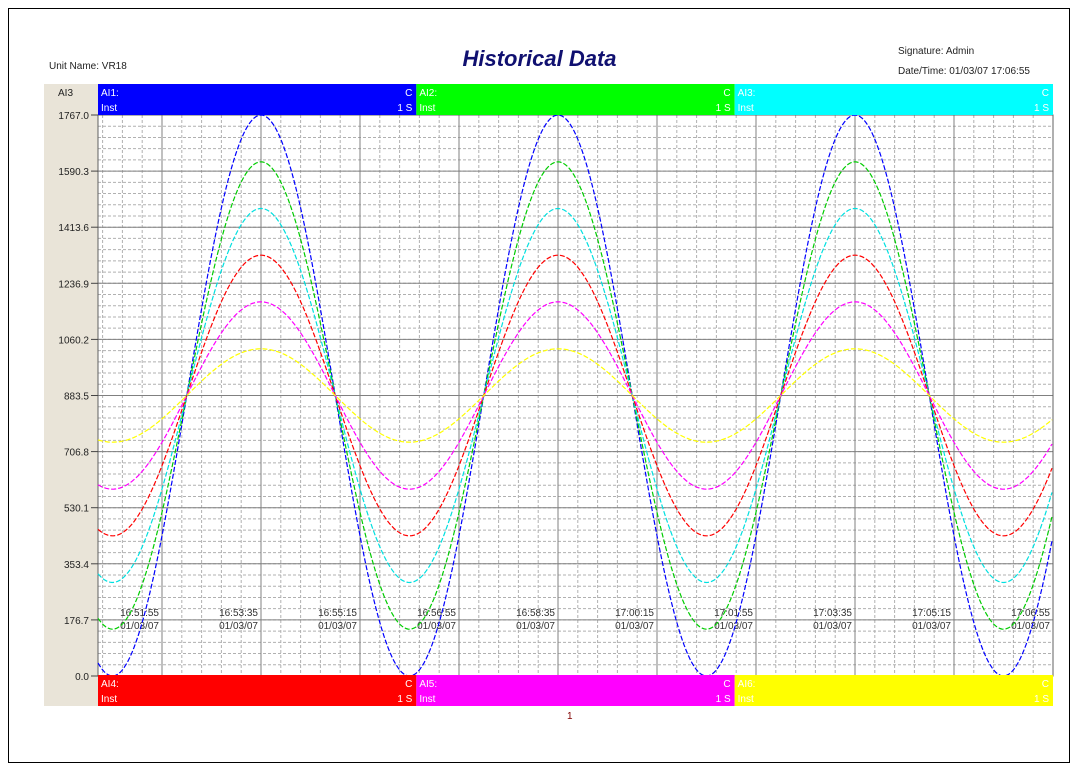 The image size is (1079, 771). I want to click on series-line-ai6, so click(575, 395).